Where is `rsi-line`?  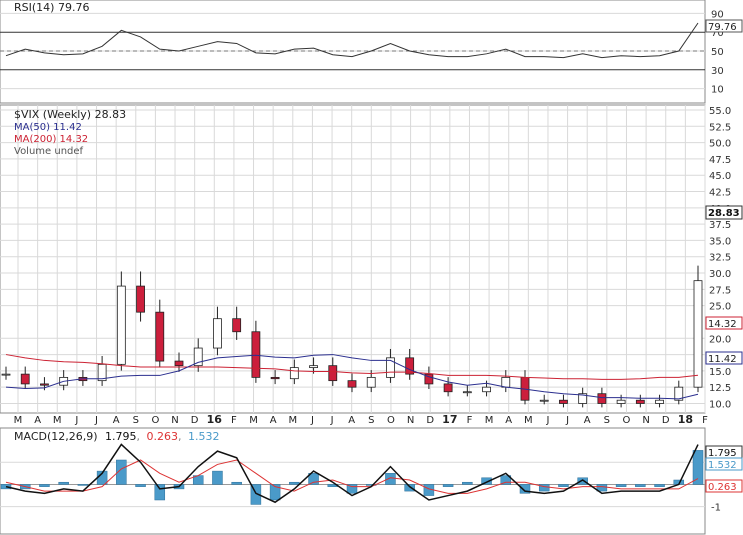 rsi-line is located at coordinates (352, 40).